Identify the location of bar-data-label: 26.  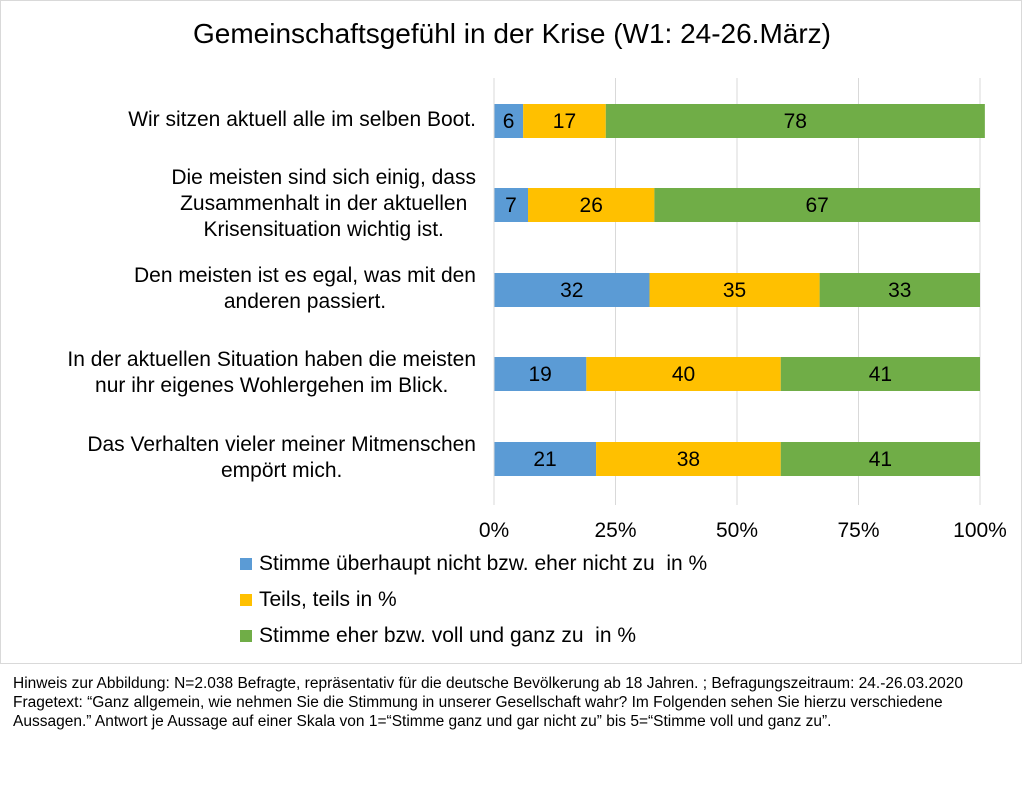
(591, 205).